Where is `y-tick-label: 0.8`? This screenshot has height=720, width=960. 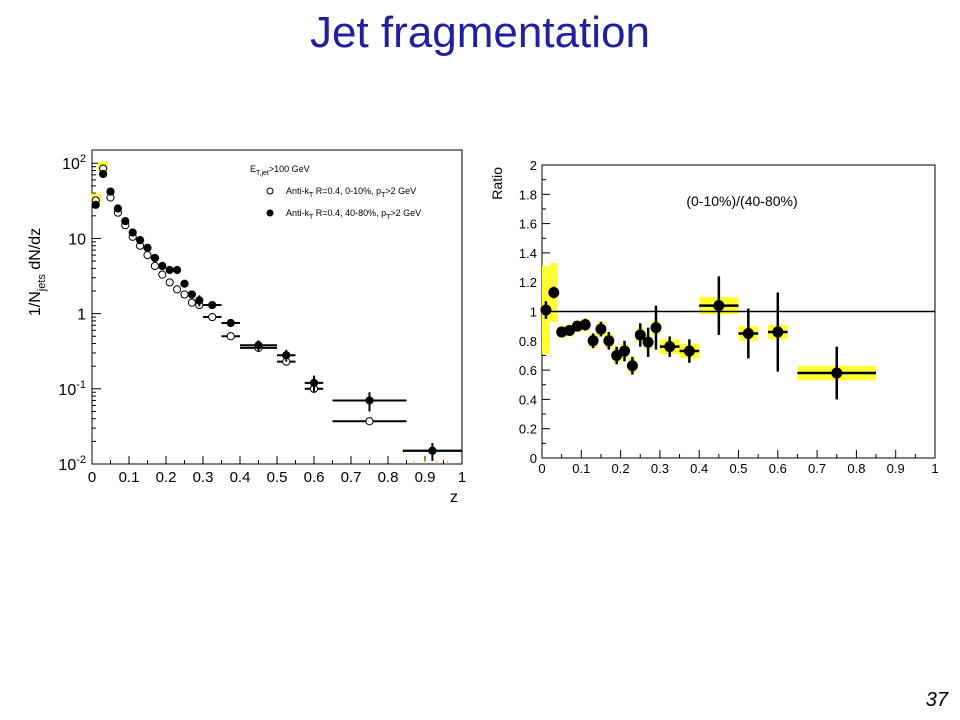 y-tick-label: 0.8 is located at coordinates (528, 341).